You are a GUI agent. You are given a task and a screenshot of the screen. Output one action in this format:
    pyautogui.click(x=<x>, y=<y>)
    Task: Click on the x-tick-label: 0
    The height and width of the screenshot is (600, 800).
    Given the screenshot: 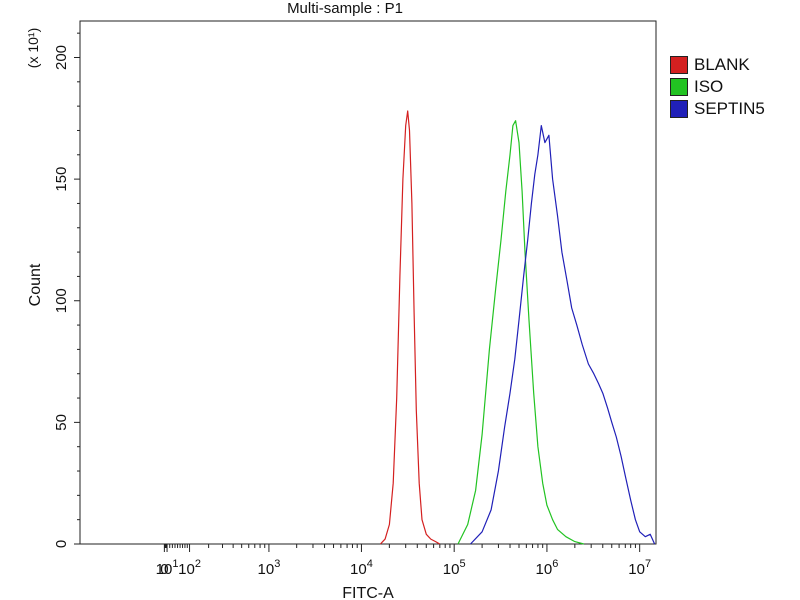 What is the action you would take?
    pyautogui.click(x=164, y=569)
    